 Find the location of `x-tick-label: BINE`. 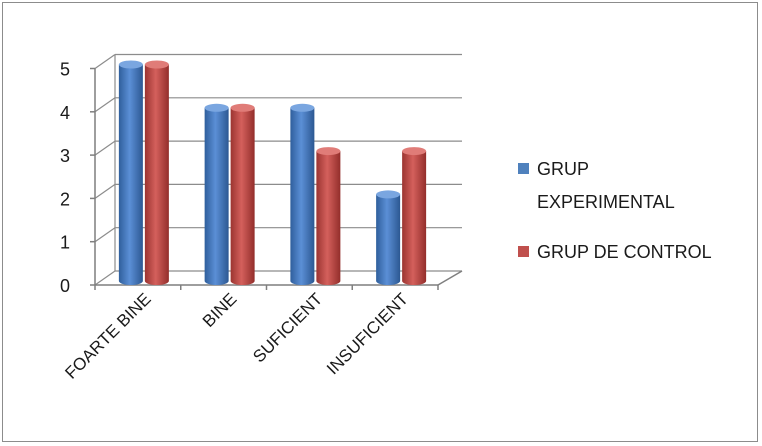

x-tick-label: BINE is located at coordinates (219, 309).